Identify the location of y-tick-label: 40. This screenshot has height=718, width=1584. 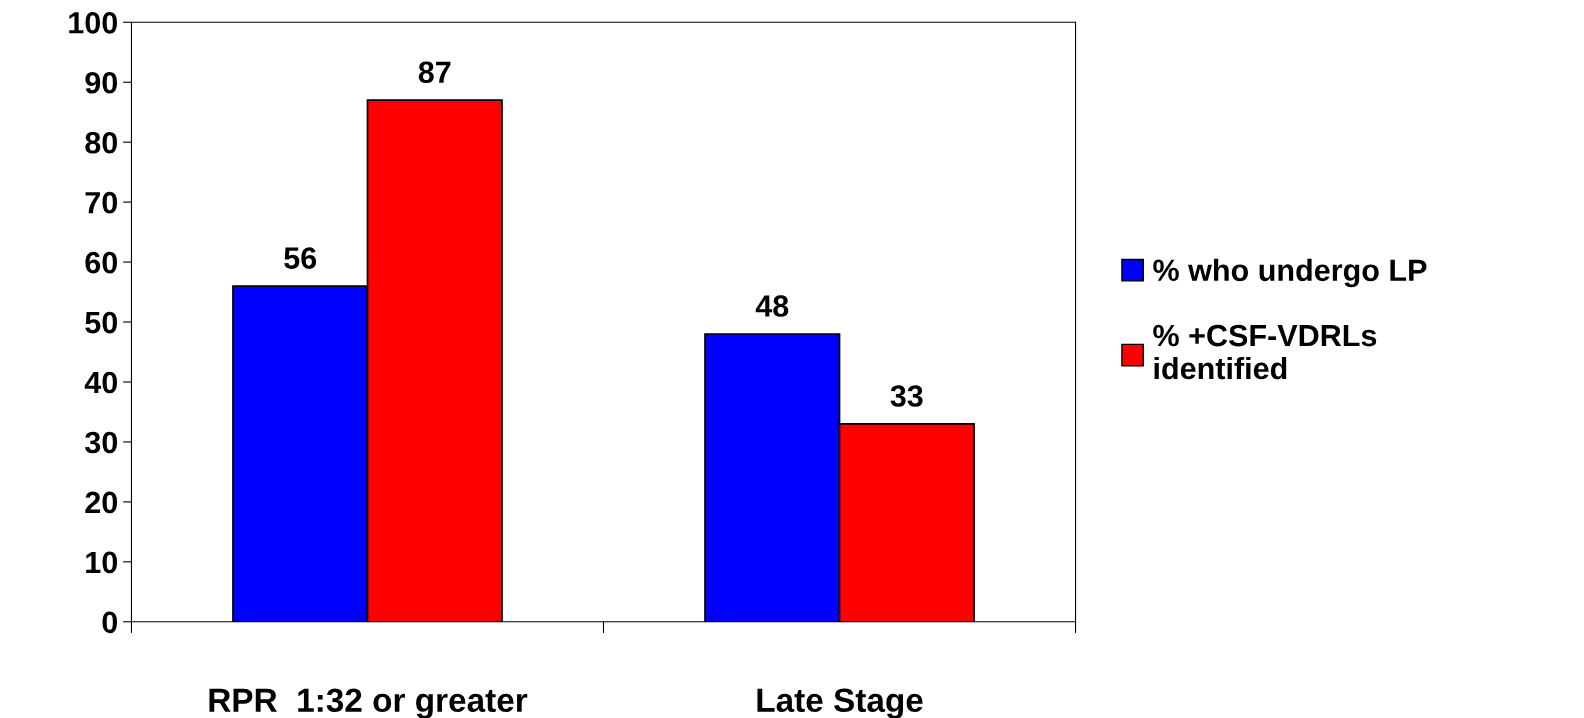
(101, 382).